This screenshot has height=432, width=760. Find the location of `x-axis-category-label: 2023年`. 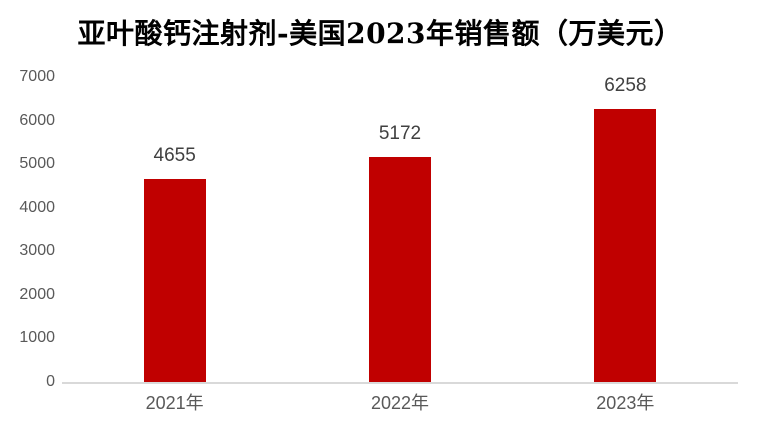

x-axis-category-label: 2023年 is located at coordinates (625, 403).